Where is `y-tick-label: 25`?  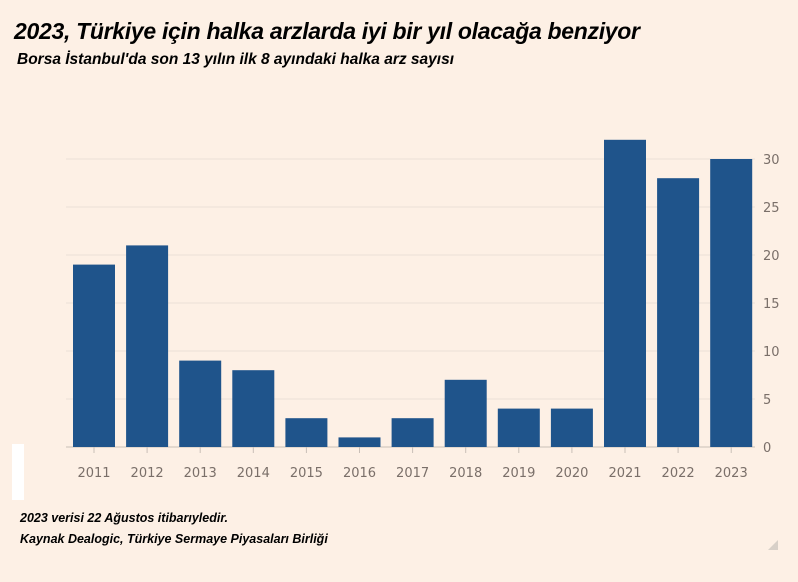
y-tick-label: 25 is located at coordinates (771, 208).